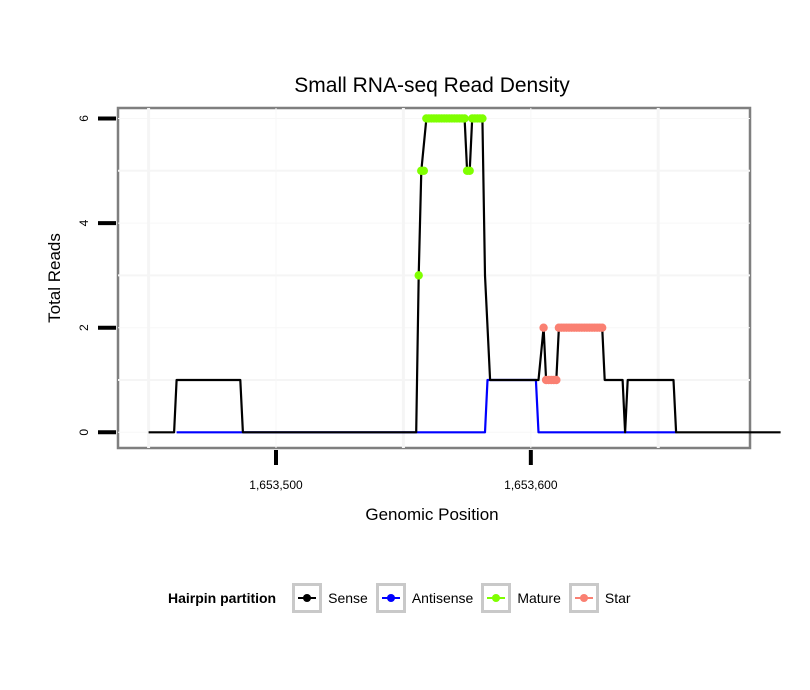 This screenshot has height=690, width=810. I want to click on y-tick-label: 0, so click(84, 432).